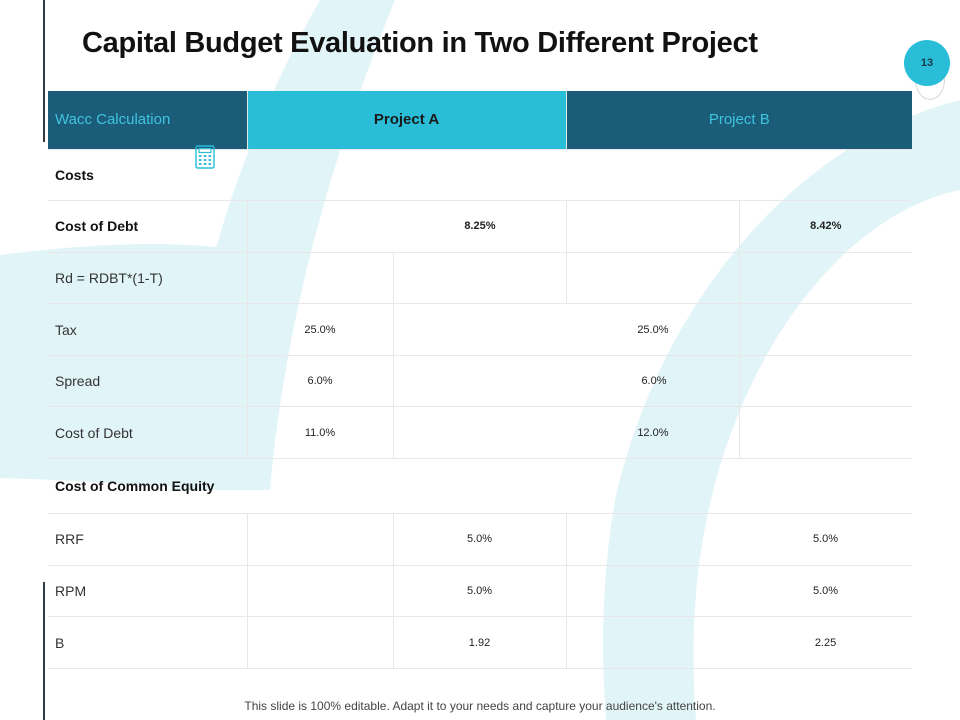 This screenshot has height=720, width=960. What do you see at coordinates (44, 71) in the screenshot?
I see `left-rule-top` at bounding box center [44, 71].